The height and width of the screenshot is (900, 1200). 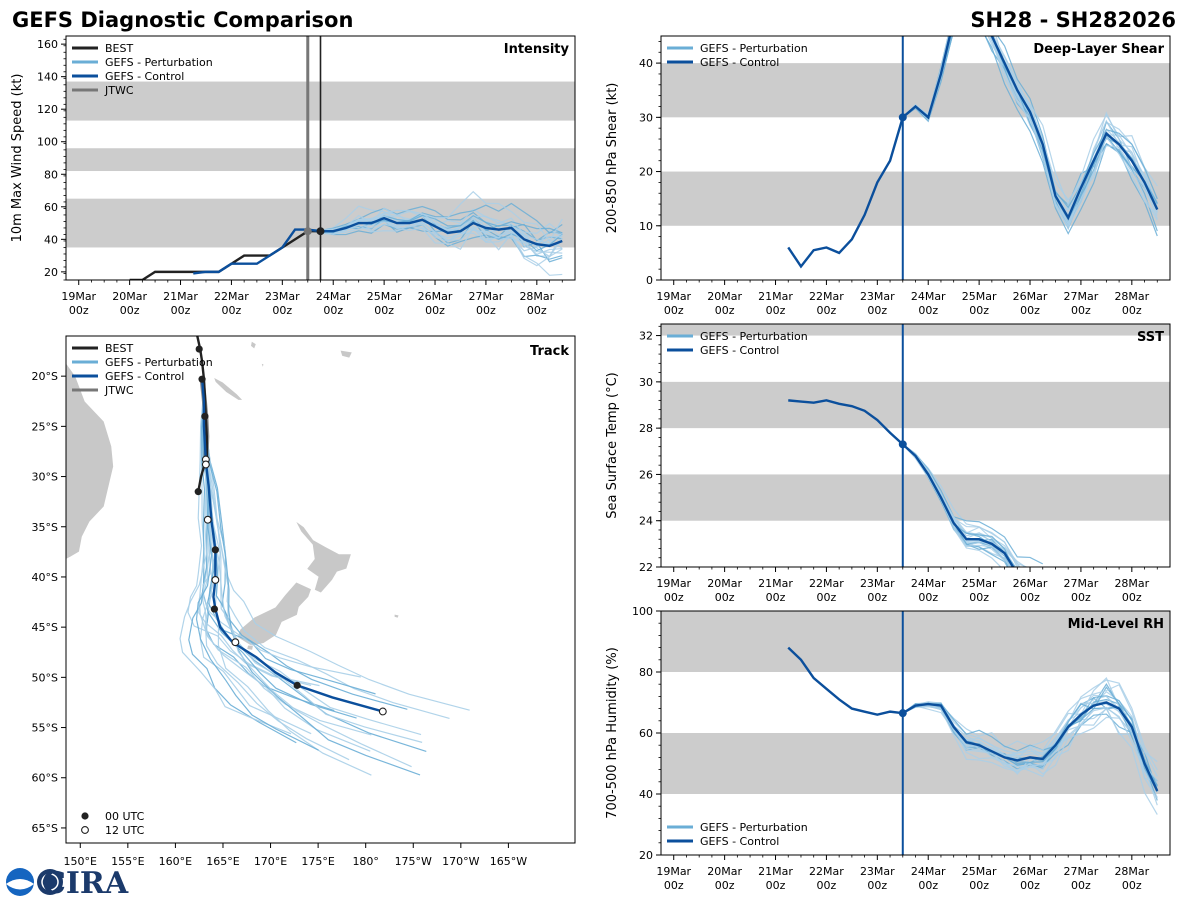 I want to click on legend-label: BEST, so click(x=119, y=348).